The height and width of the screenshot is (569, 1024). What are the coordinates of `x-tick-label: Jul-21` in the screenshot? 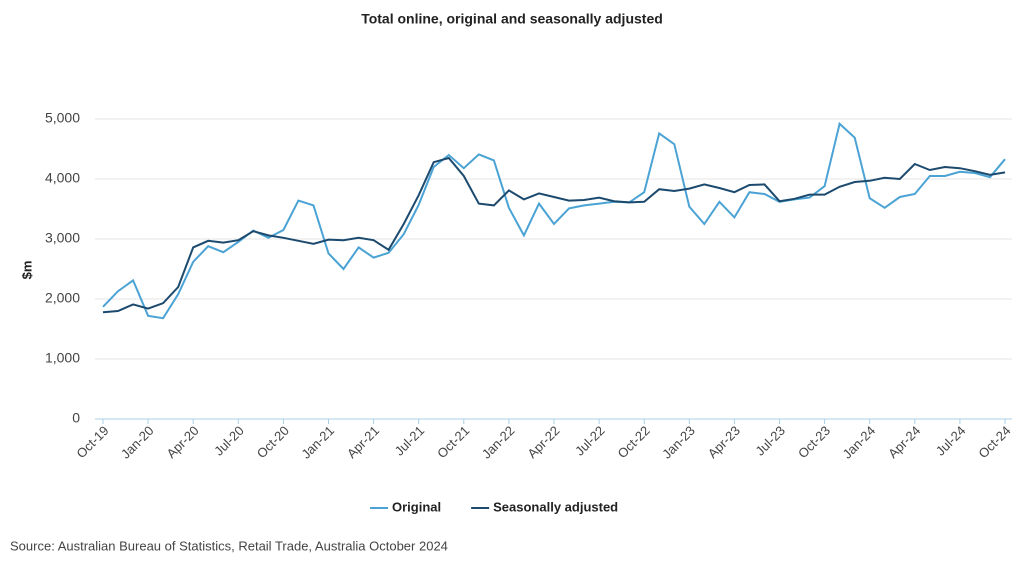 It's located at (410, 441).